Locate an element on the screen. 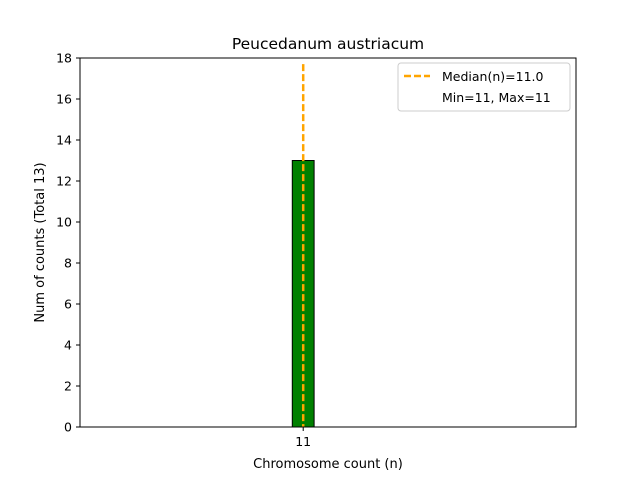  legend: Median(n)=11.0 Min=11, Max=11 is located at coordinates (484, 87).